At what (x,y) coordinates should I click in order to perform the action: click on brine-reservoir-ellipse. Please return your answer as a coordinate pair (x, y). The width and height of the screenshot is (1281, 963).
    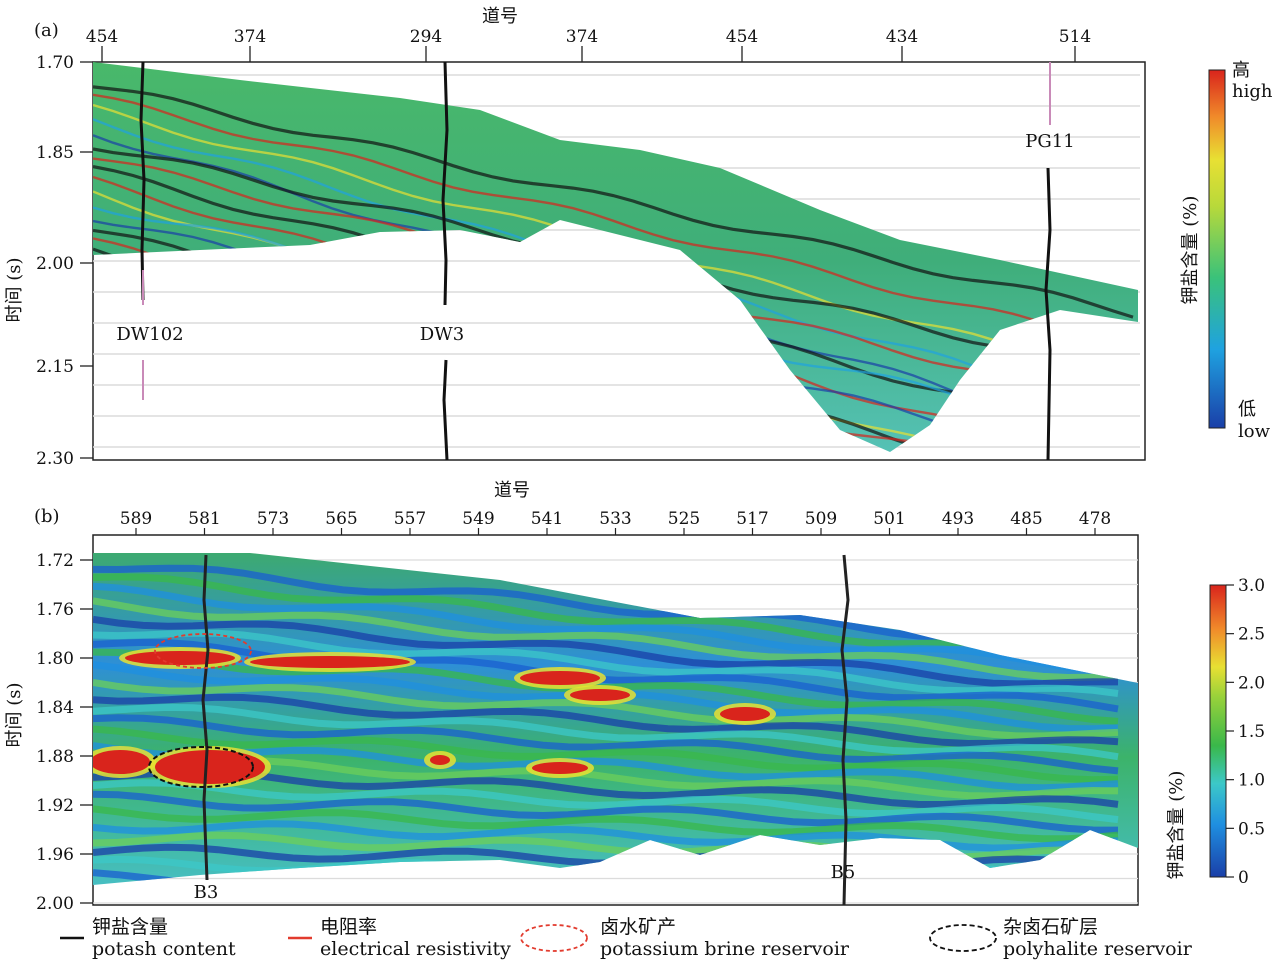
    Looking at the image, I should click on (203, 651).